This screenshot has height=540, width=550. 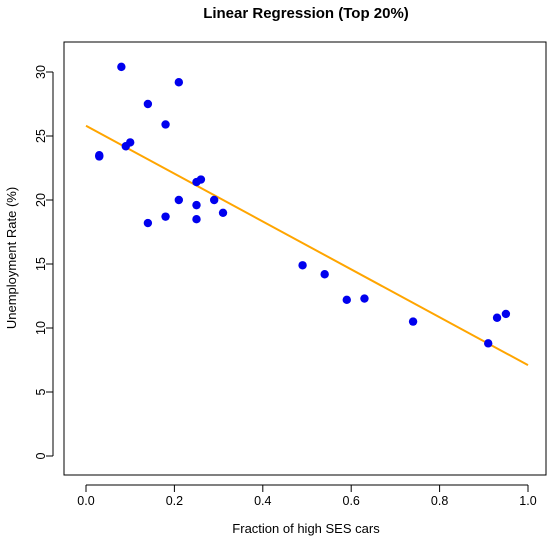 I want to click on y-tick-label: 25, so click(x=41, y=136).